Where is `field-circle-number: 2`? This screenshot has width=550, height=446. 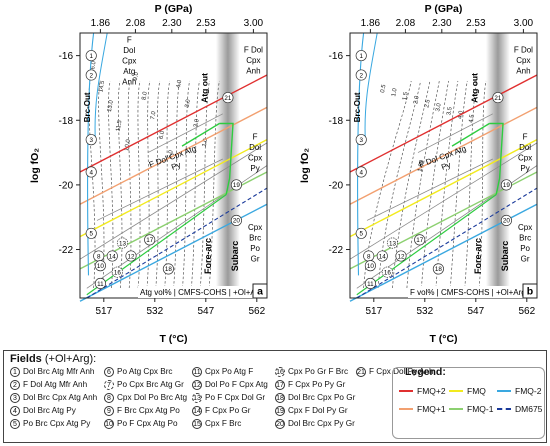 field-circle-number: 2 is located at coordinates (91, 75).